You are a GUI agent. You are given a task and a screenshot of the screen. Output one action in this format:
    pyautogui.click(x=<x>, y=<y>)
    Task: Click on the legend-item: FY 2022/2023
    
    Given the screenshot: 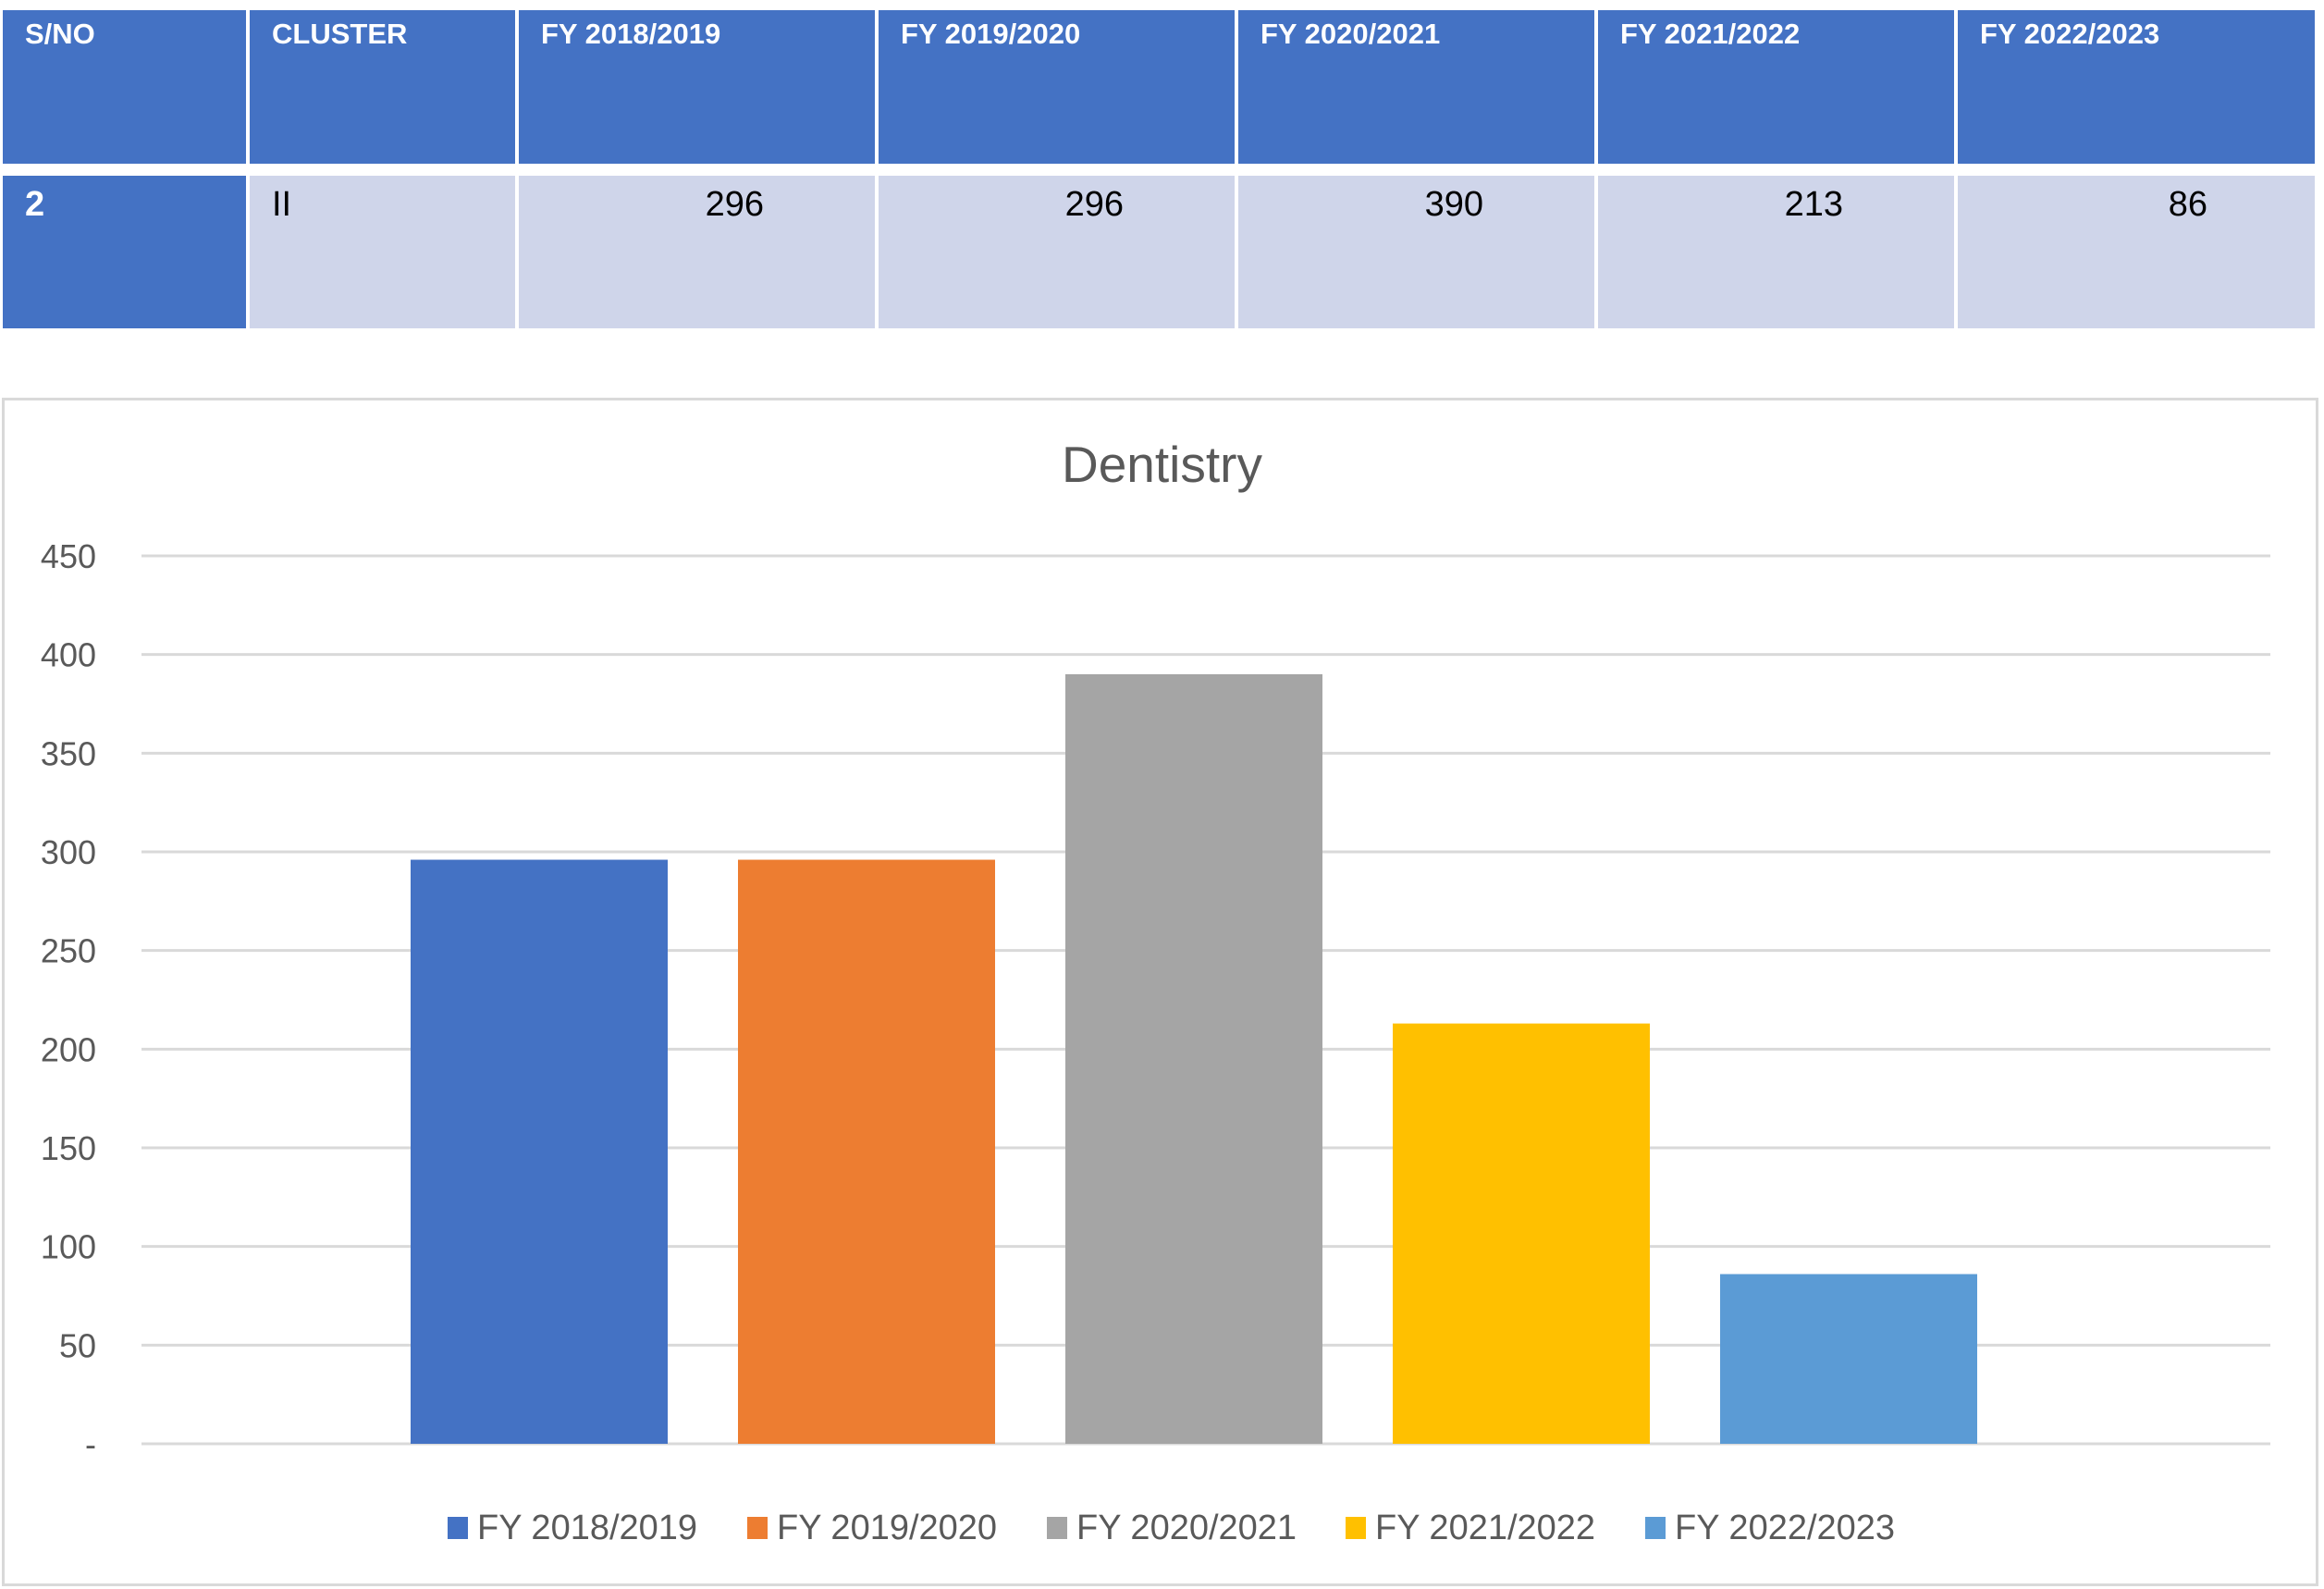 What is the action you would take?
    pyautogui.click(x=1770, y=1528)
    